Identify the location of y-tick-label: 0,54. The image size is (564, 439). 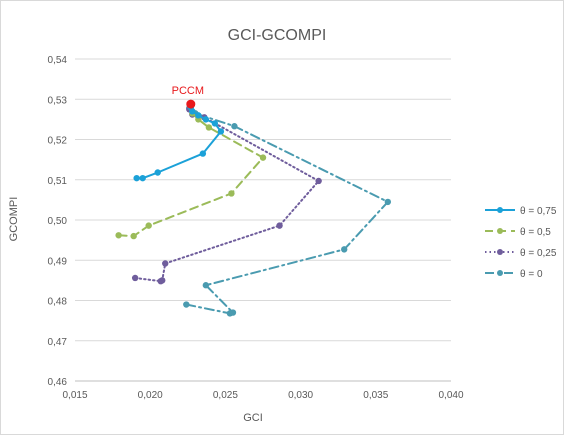
(58, 60).